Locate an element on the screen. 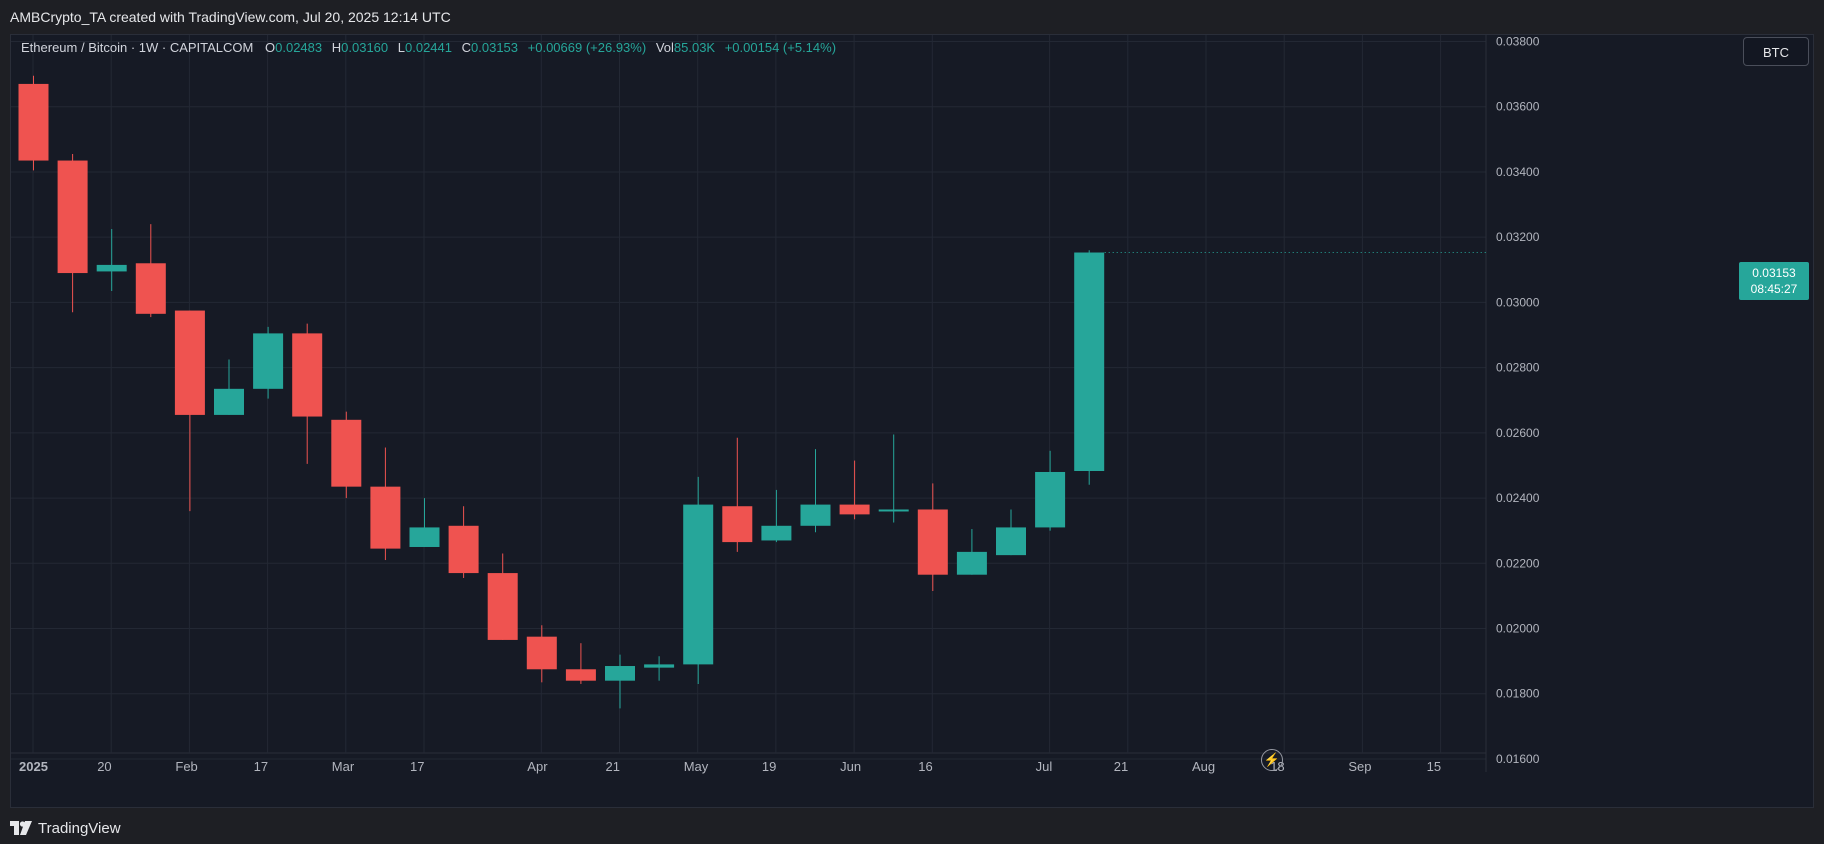 The image size is (1824, 844). y-tick-label: 0.03000 is located at coordinates (1518, 302).